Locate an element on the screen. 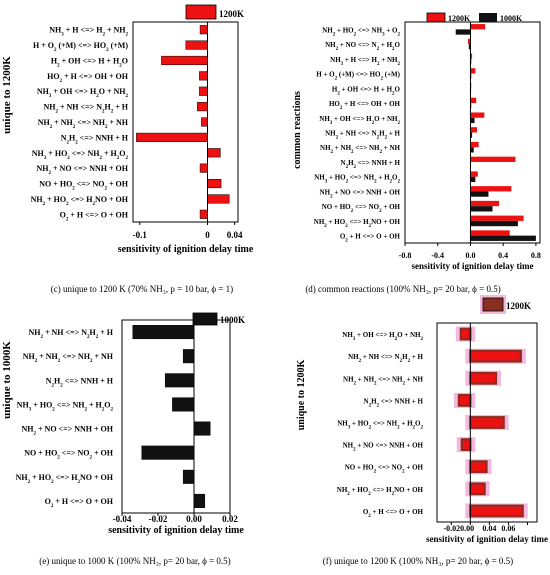 This screenshot has height=575, width=550. x-tick-label: 0.02 is located at coordinates (230, 519).